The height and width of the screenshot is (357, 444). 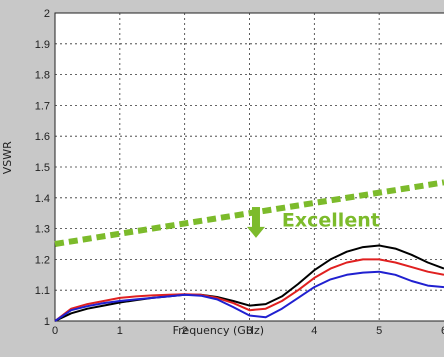 I want to click on x-tick-label: 1, so click(x=120, y=331).